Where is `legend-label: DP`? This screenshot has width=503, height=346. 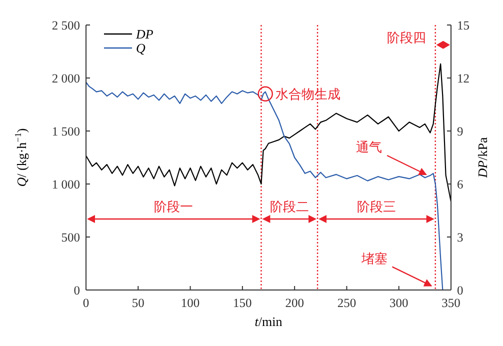 legend-label: DP is located at coordinates (144, 34).